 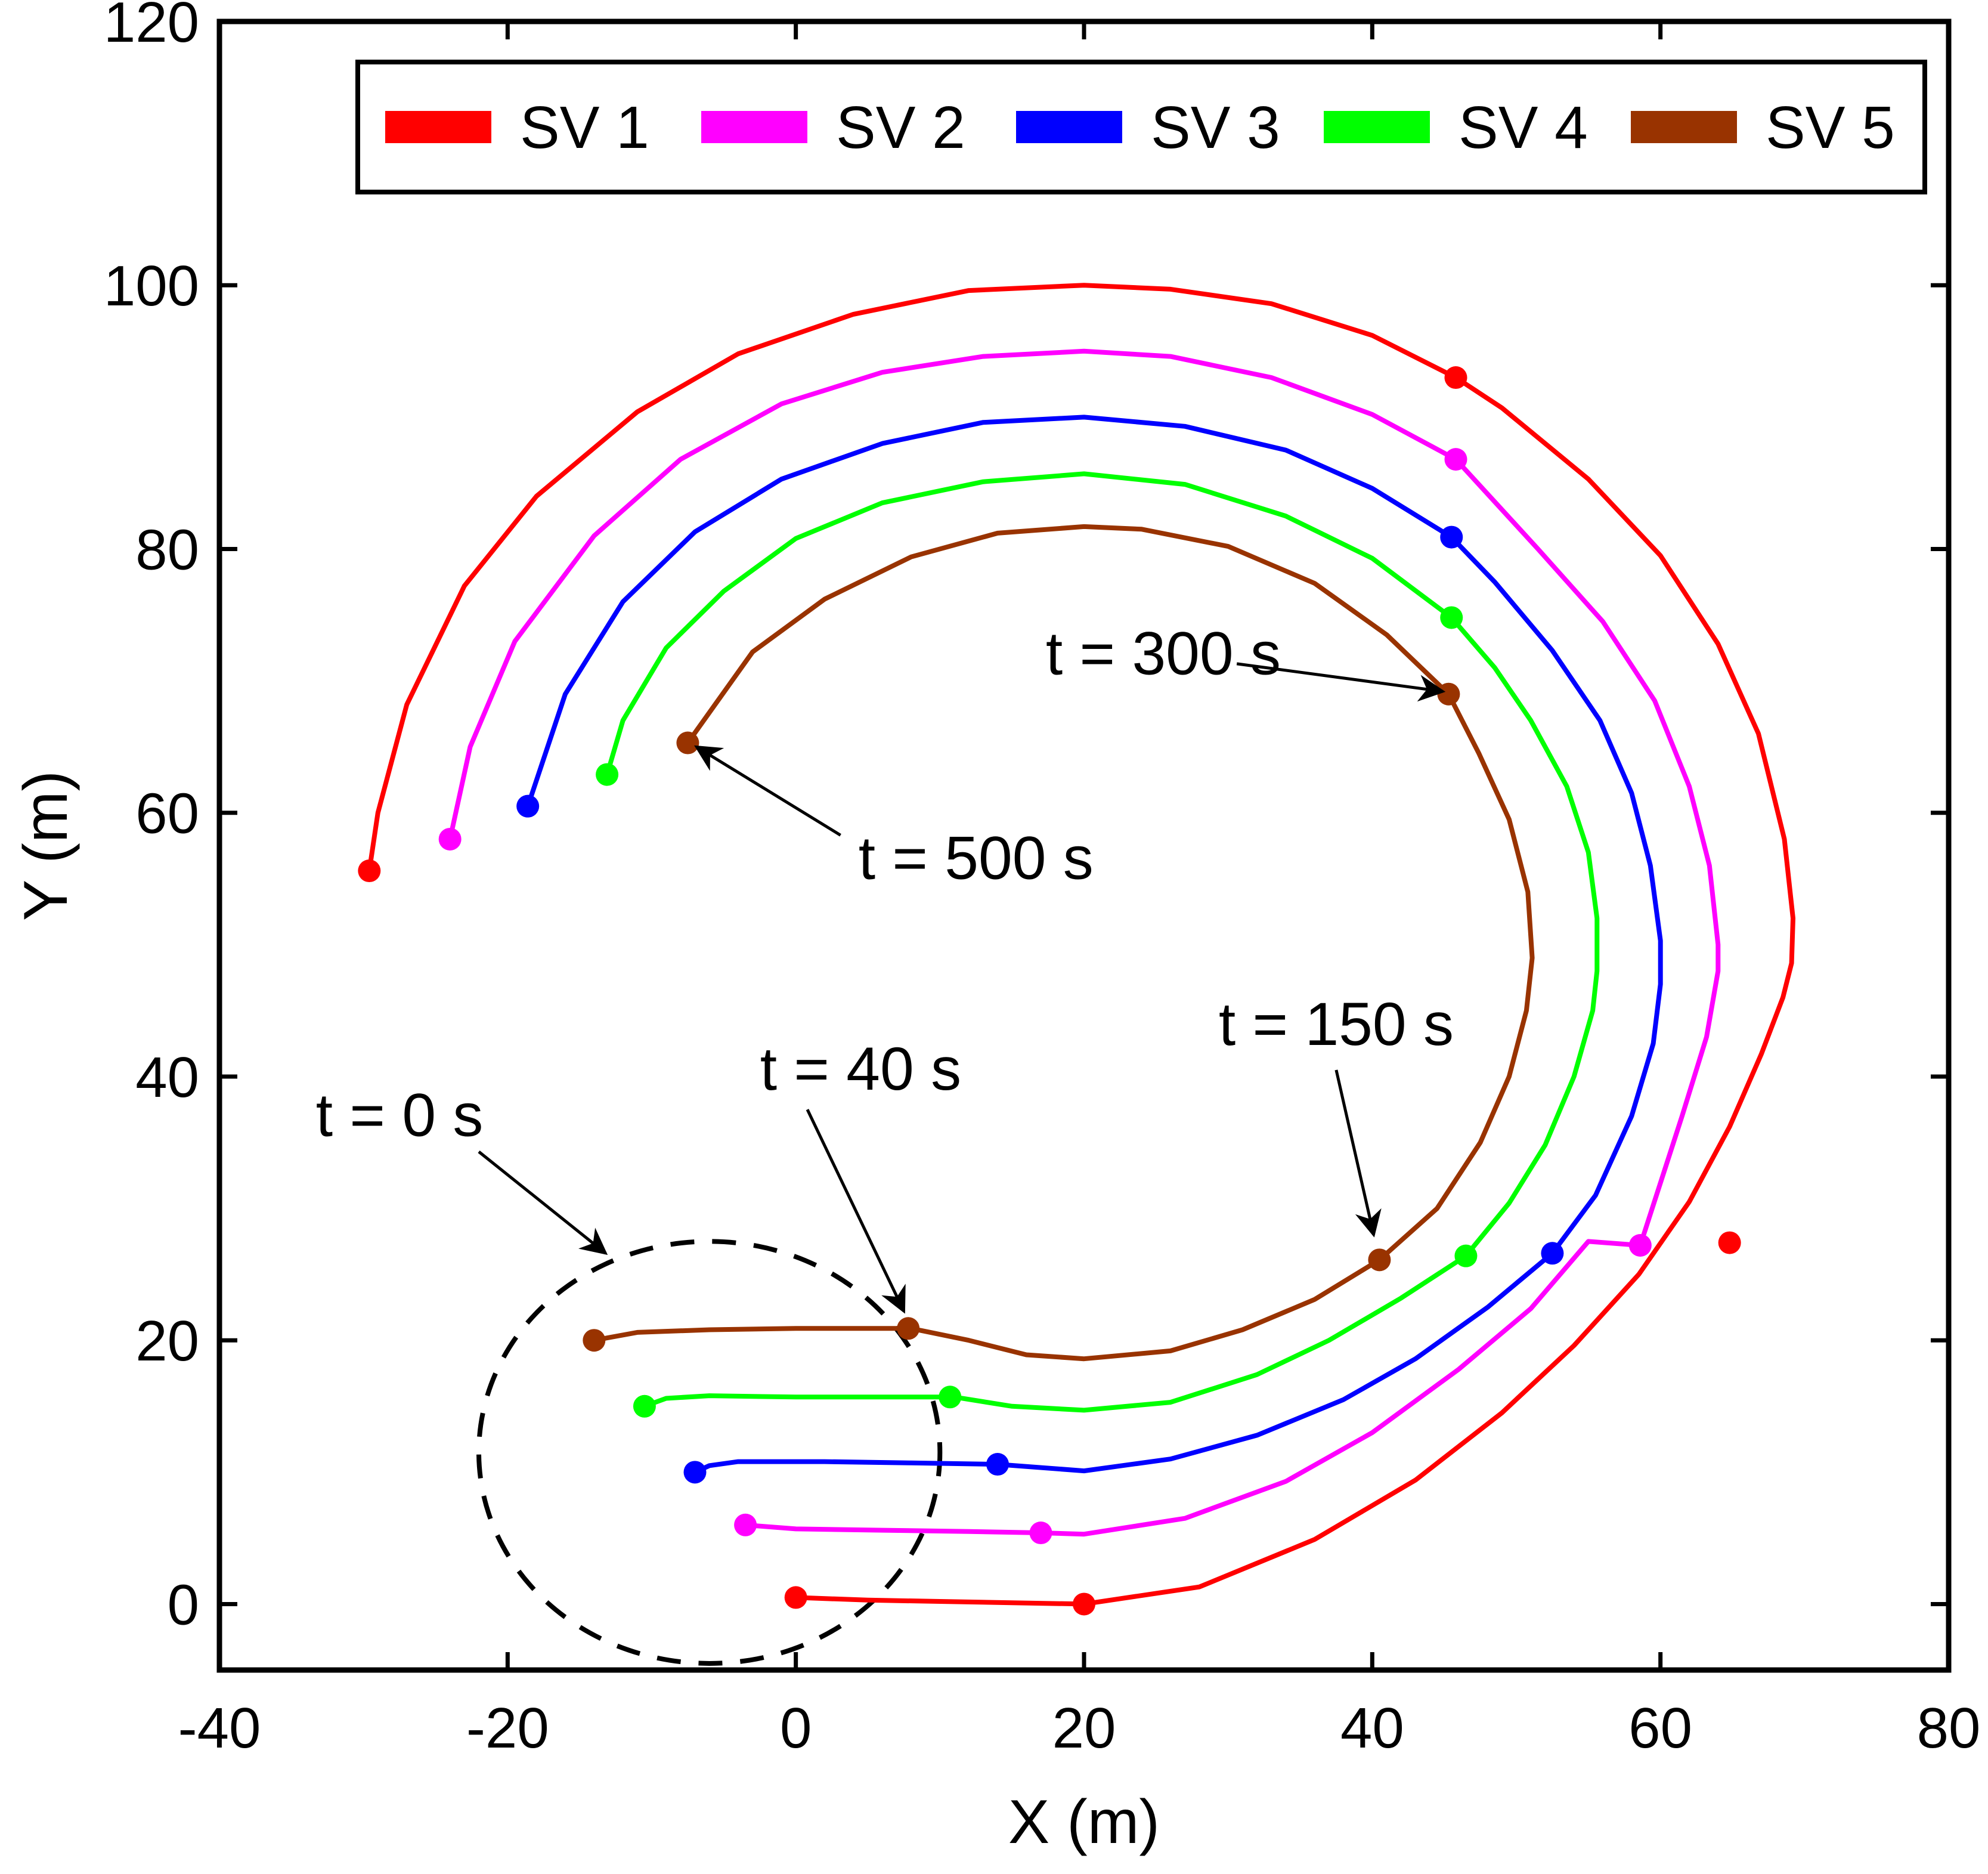 What do you see at coordinates (1372, 1728) in the screenshot?
I see `x-tick-label: 40` at bounding box center [1372, 1728].